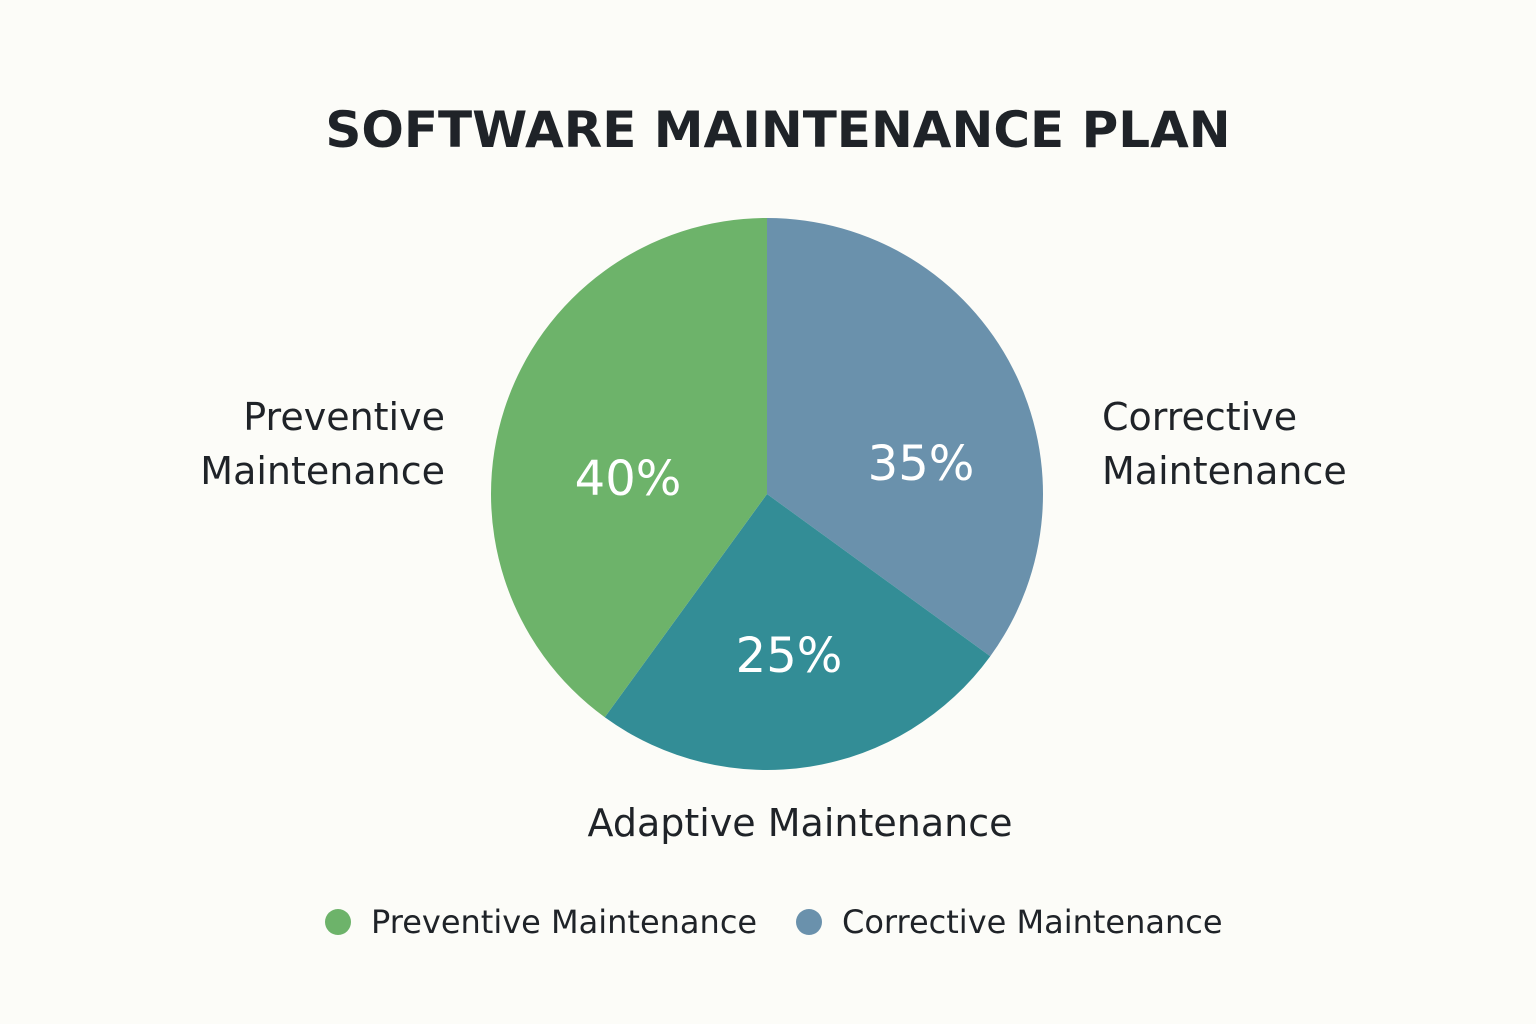 The image size is (1536, 1024). What do you see at coordinates (777, 130) in the screenshot?
I see `chart-title: SOFTWARE MAINTENANCE PLAN` at bounding box center [777, 130].